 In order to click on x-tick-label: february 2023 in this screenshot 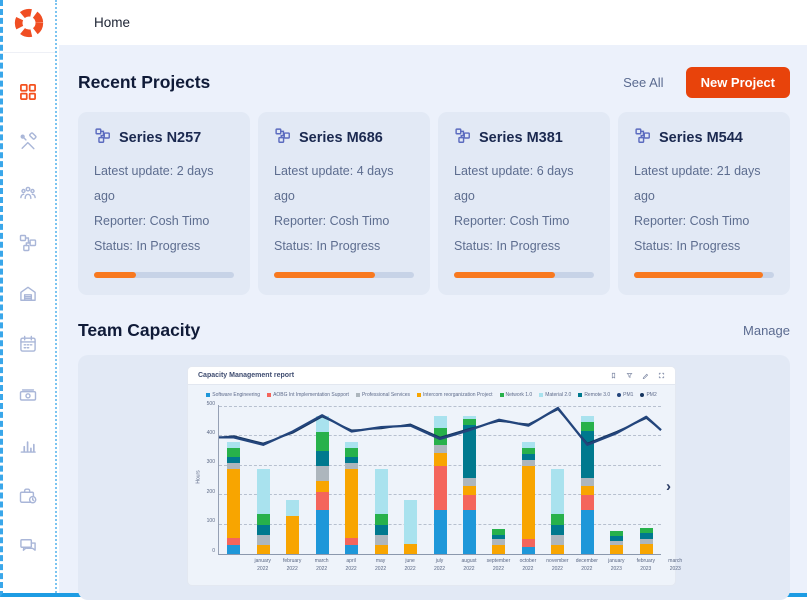, I will do `click(645, 565)`.